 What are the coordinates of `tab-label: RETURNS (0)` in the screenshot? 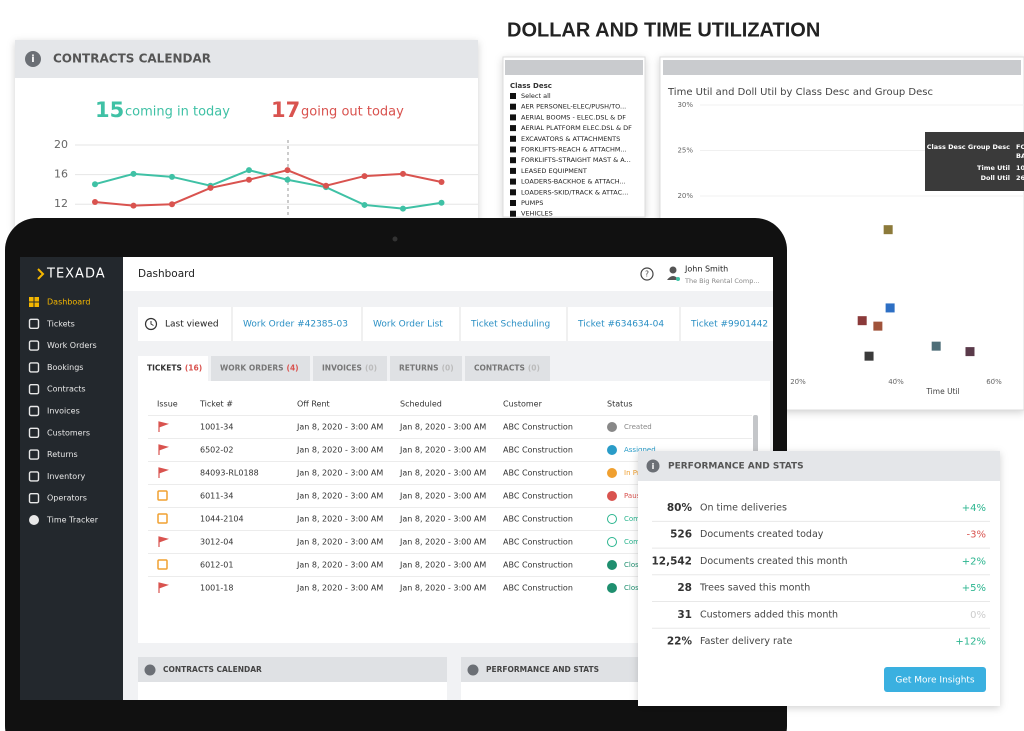 It's located at (426, 368).